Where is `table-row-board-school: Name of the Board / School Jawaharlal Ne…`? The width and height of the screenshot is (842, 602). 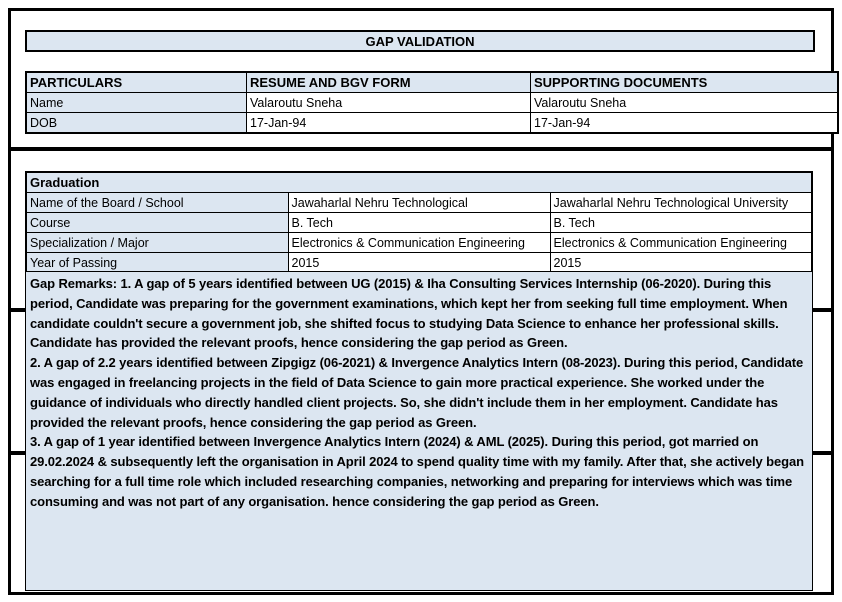 table-row-board-school: Name of the Board / School Jawaharlal Ne… is located at coordinates (419, 202).